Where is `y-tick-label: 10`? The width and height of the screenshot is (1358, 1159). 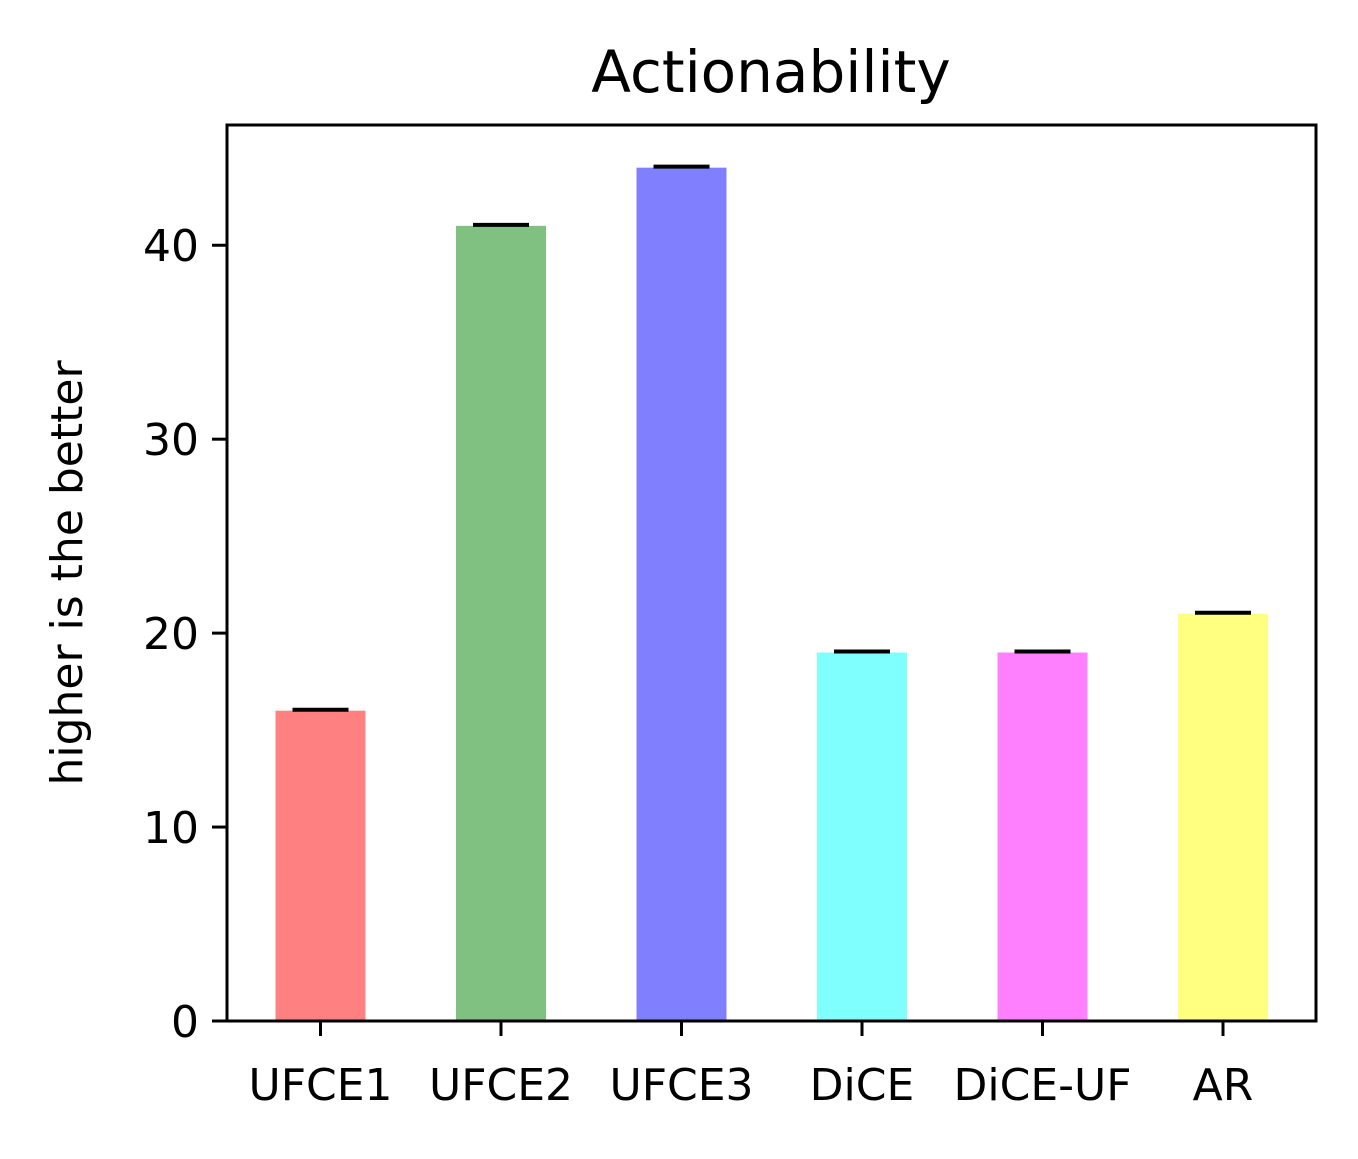
y-tick-label: 10 is located at coordinates (171, 828).